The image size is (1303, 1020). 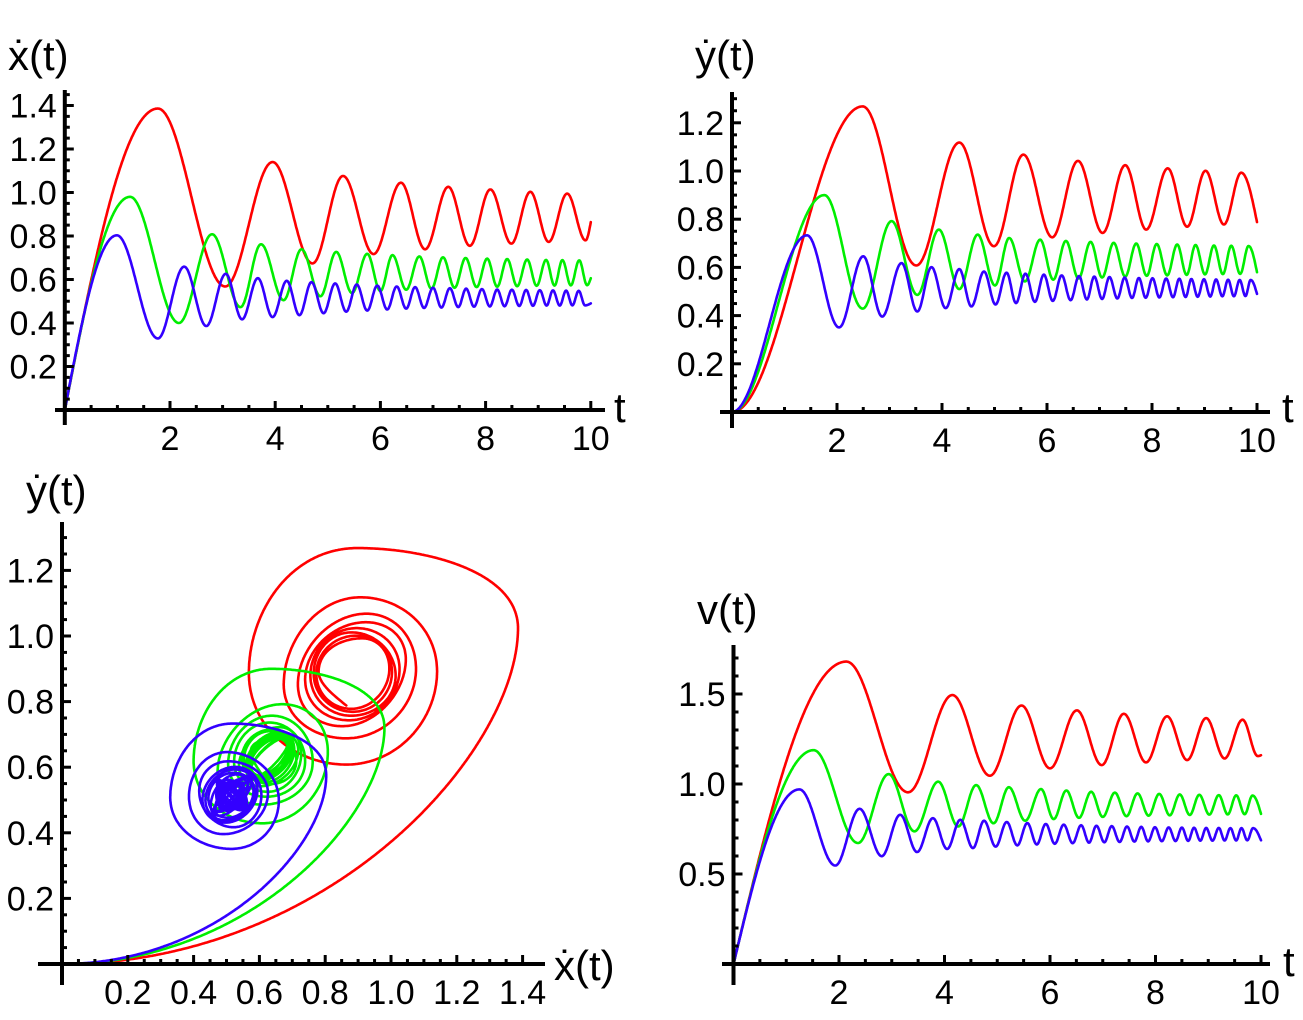 I want to click on x-tick-label: 0.2, so click(x=127, y=993).